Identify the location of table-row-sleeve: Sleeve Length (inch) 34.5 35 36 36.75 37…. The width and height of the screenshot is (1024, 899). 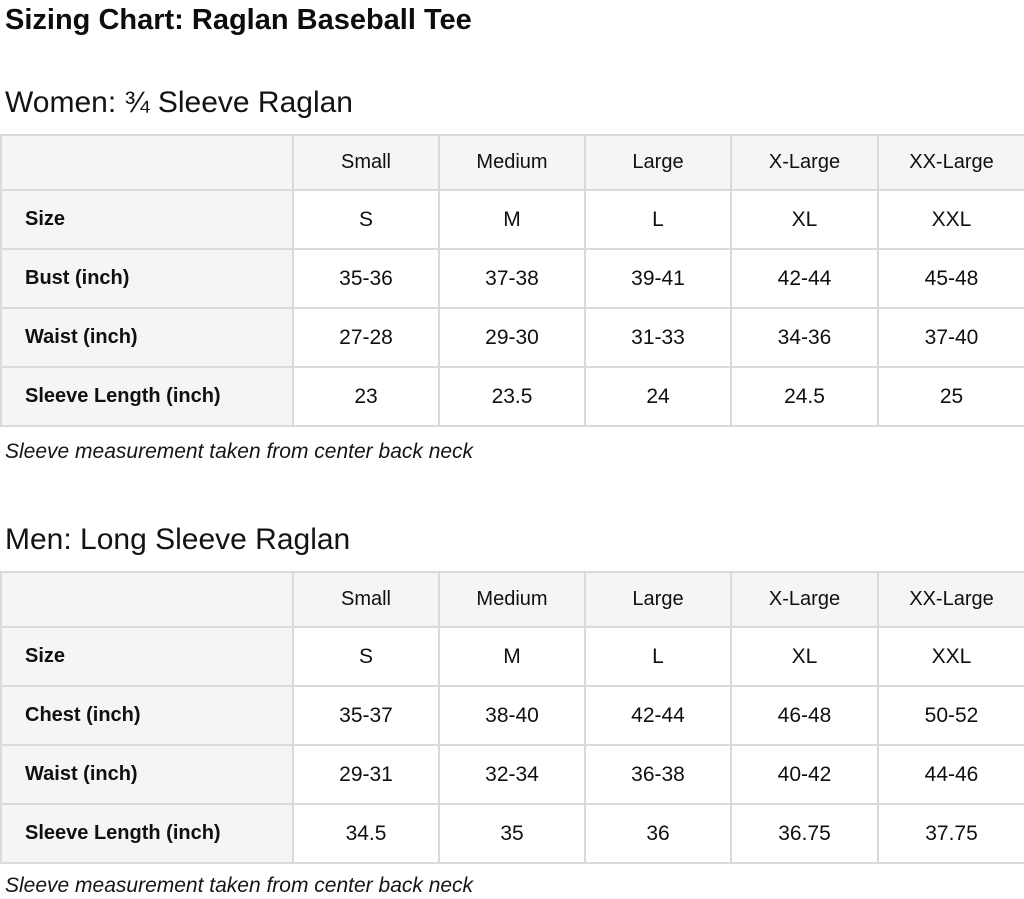
(512, 833).